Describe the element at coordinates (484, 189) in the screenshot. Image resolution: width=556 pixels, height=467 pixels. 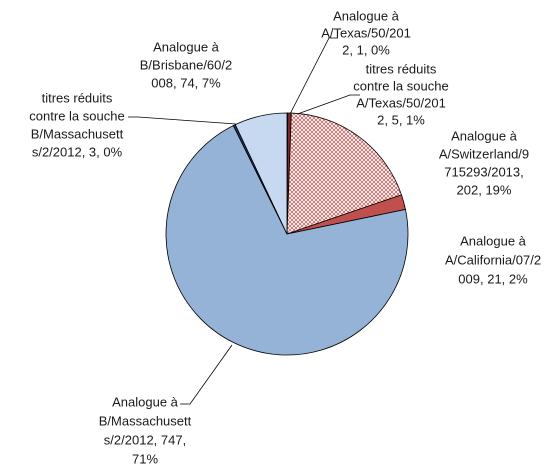
I see `data-label: 202, 19%` at that location.